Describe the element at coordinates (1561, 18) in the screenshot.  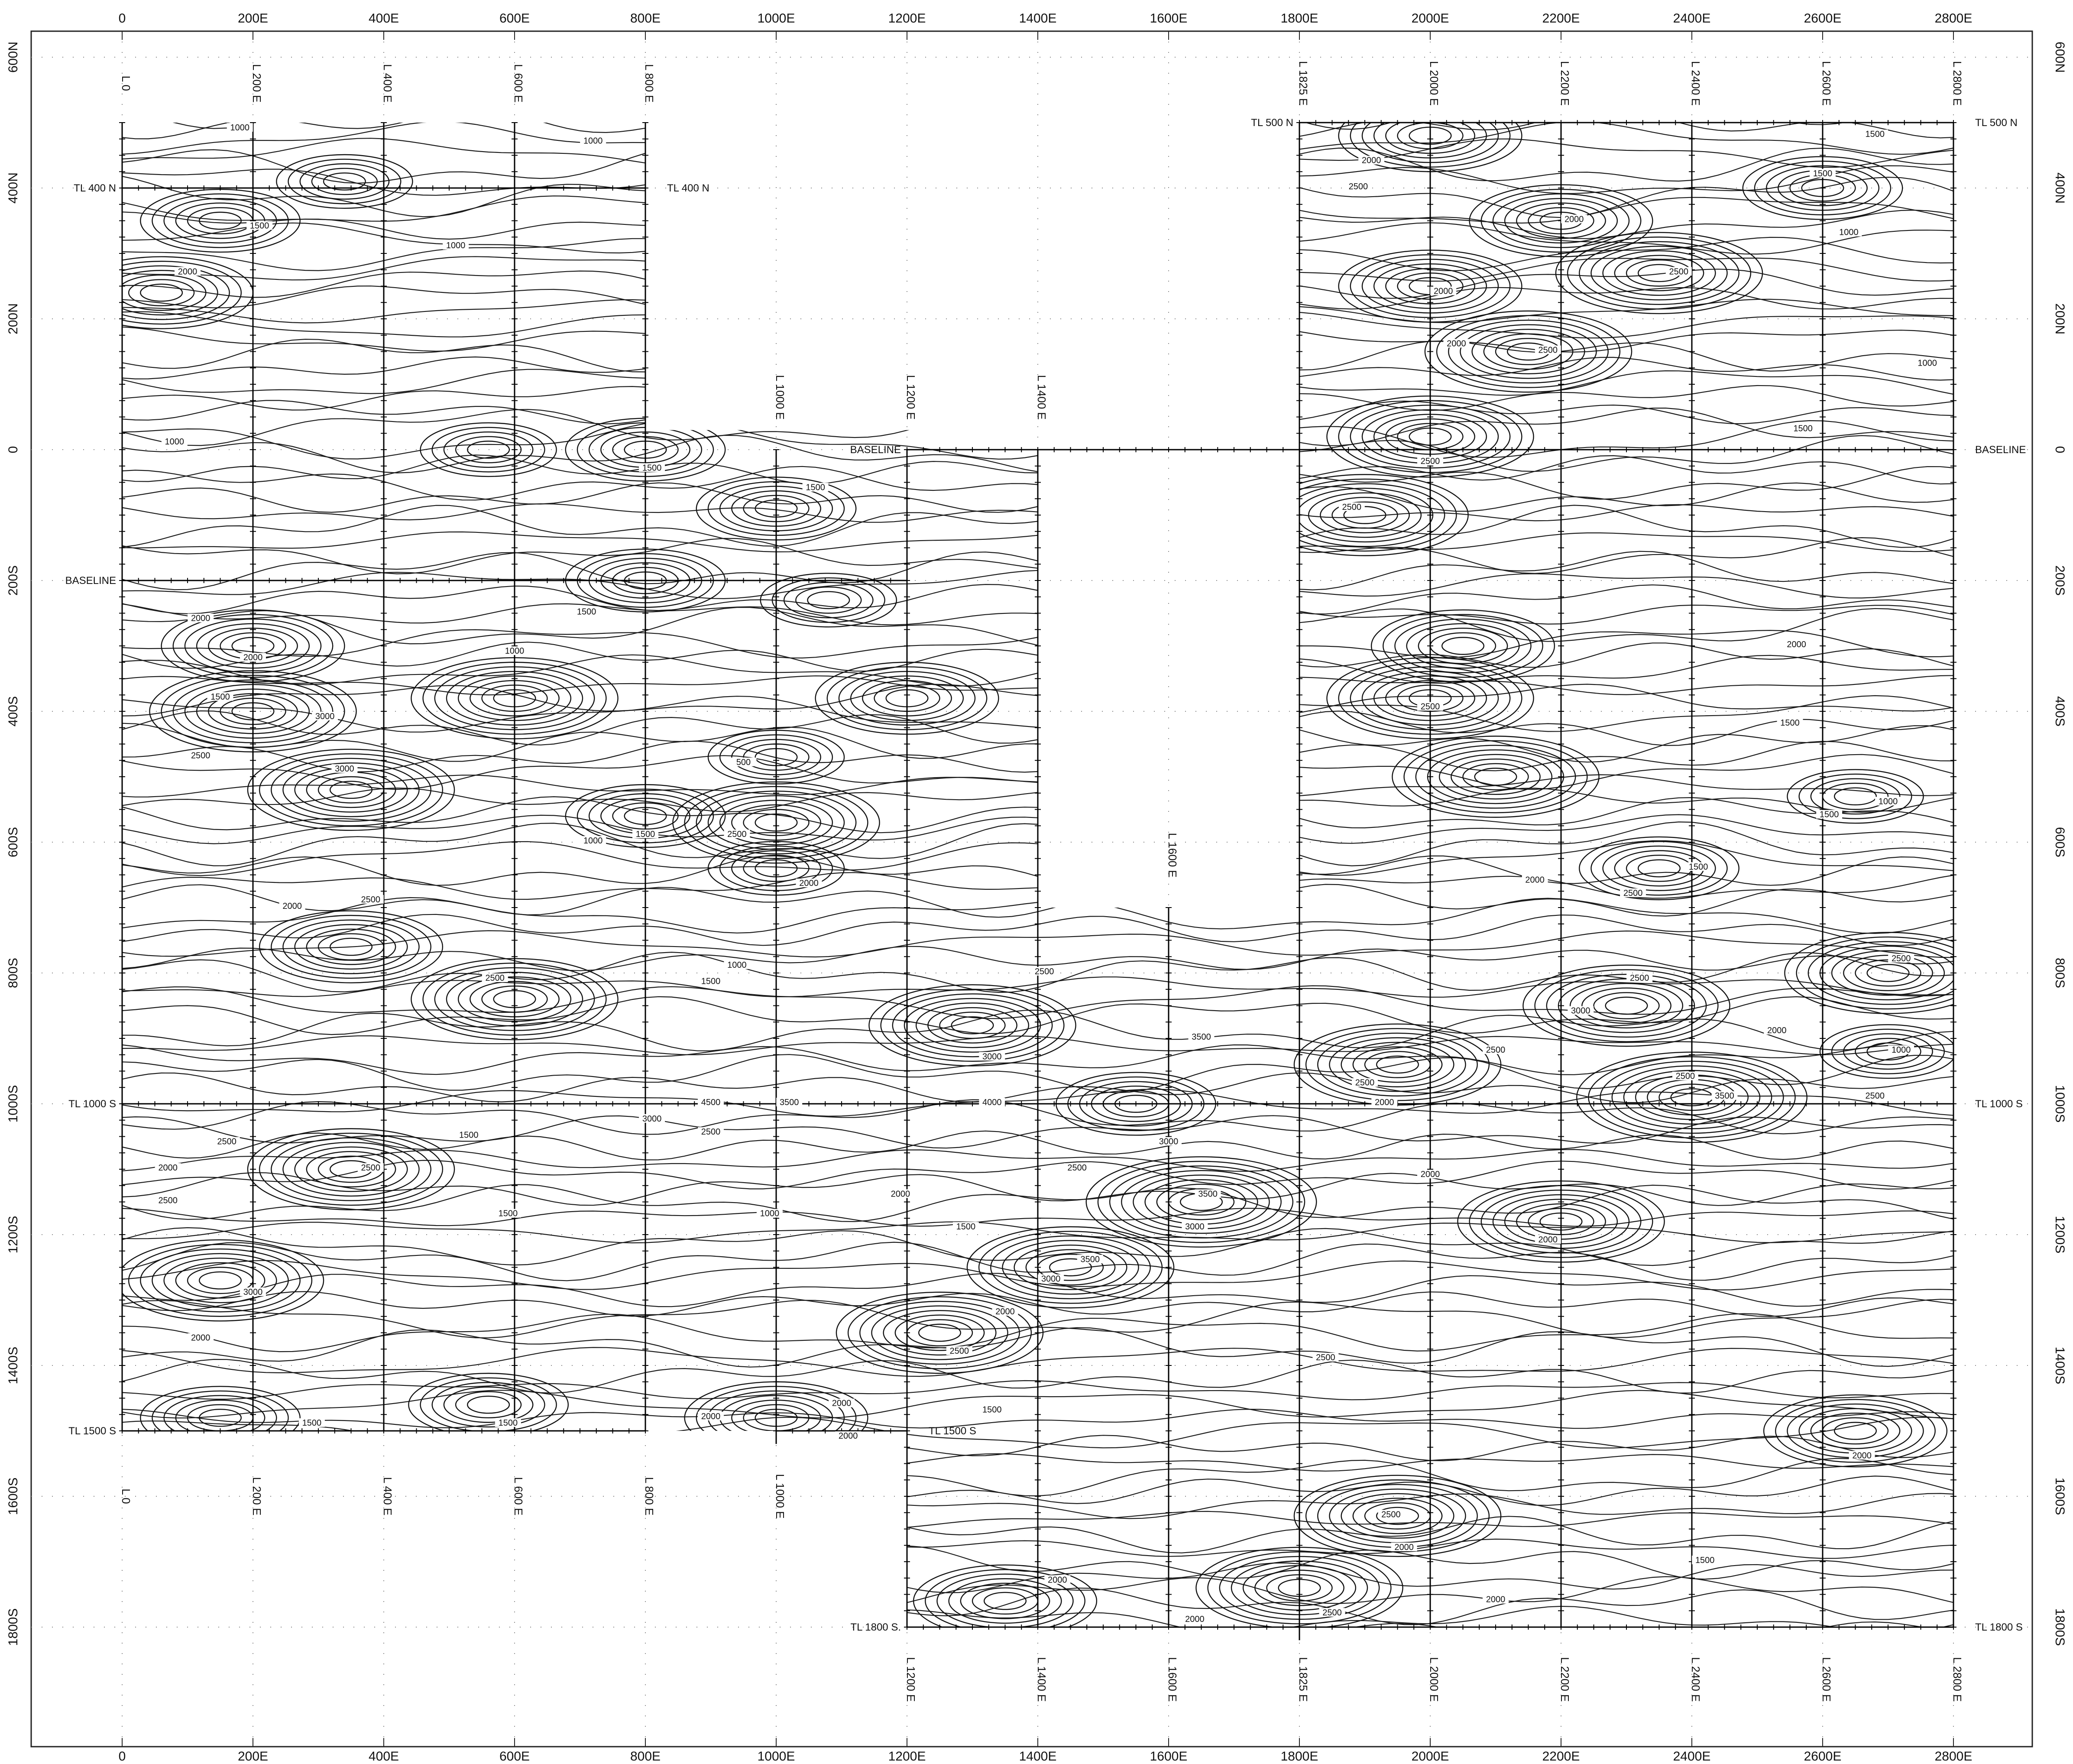
I see `x-axis-label-top: 2200E` at that location.